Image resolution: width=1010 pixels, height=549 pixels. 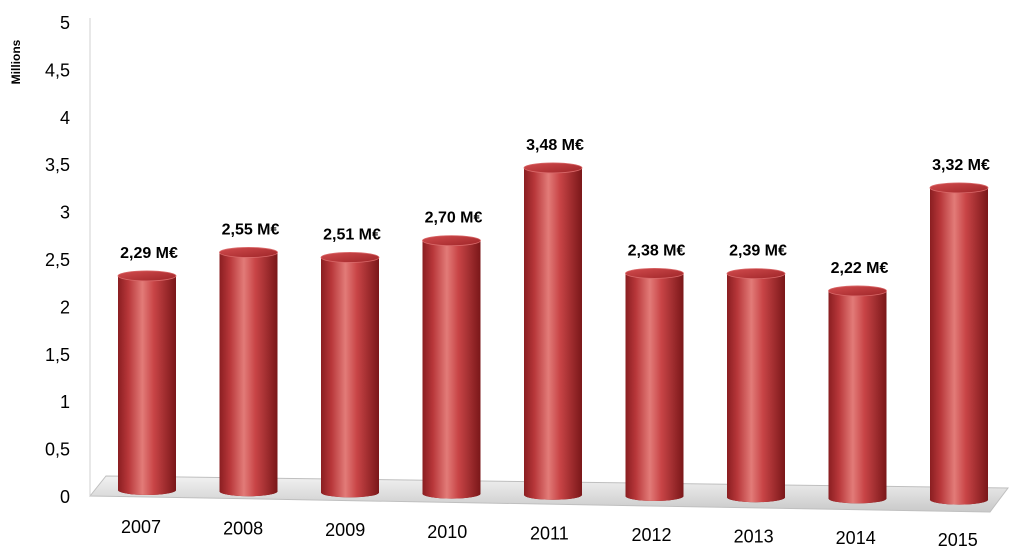 What do you see at coordinates (754, 537) in the screenshot?
I see `x-tick-label: 2013` at bounding box center [754, 537].